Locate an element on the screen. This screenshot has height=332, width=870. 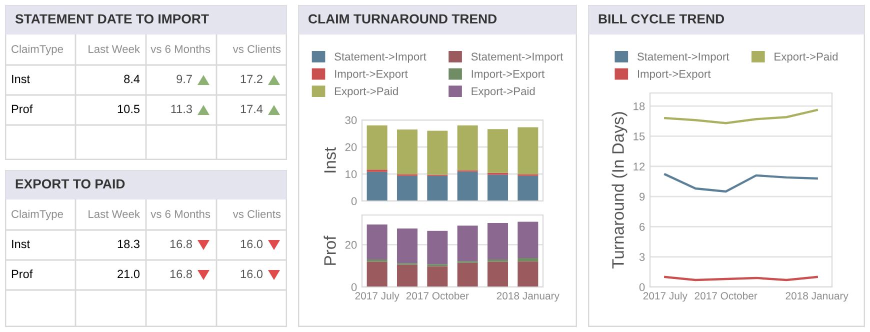
text: 11.3 is located at coordinates (181, 109).